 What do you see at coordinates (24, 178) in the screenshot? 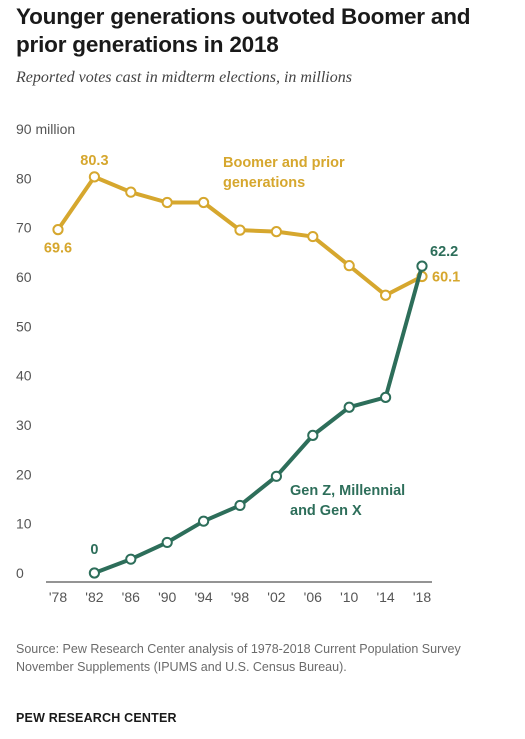
I see `y-tick-label: 80` at bounding box center [24, 178].